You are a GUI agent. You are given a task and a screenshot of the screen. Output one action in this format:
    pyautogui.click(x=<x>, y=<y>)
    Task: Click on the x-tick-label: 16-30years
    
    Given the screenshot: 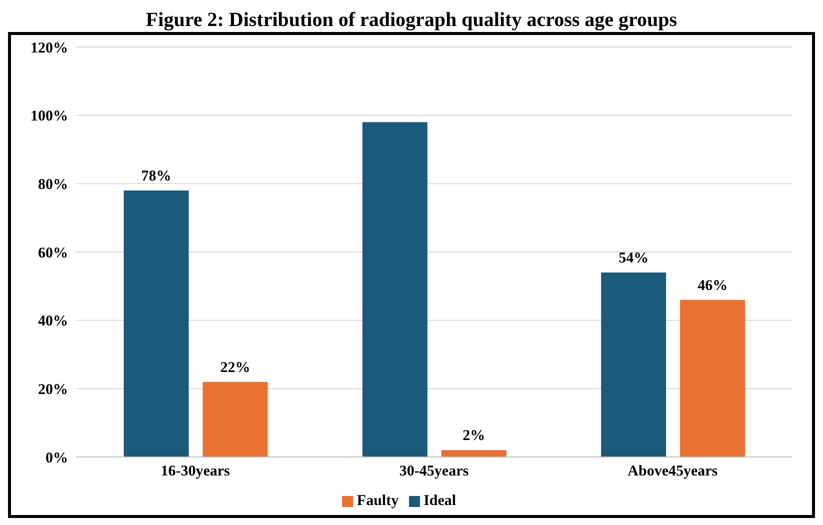 What is the action you would take?
    pyautogui.click(x=195, y=472)
    